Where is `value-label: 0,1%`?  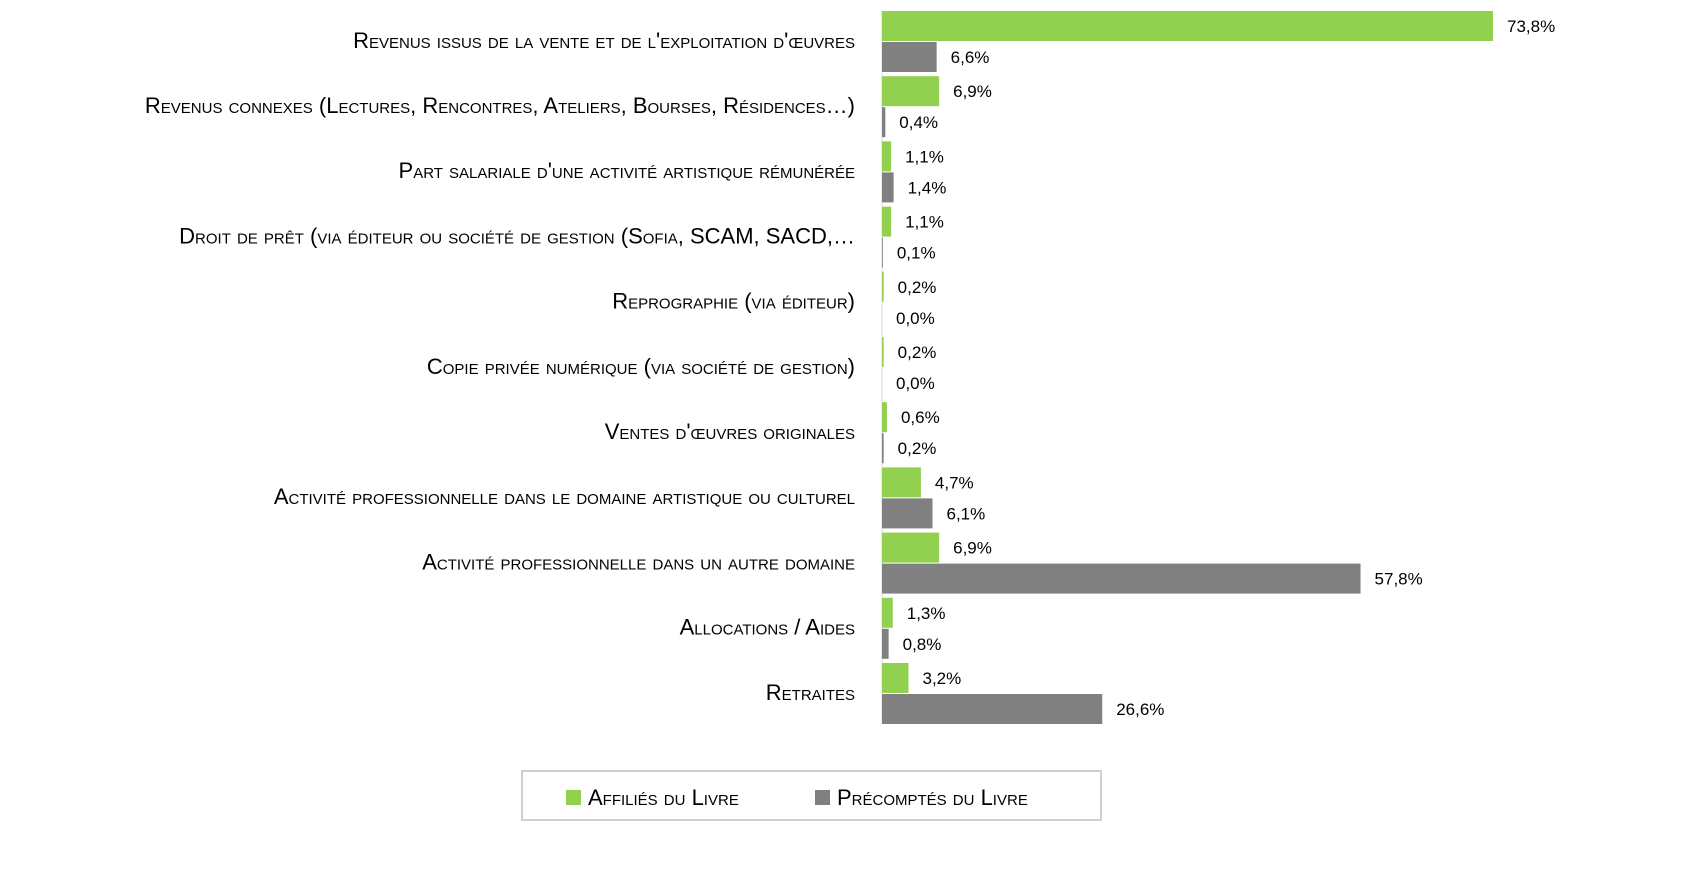 value-label: 0,1% is located at coordinates (916, 253).